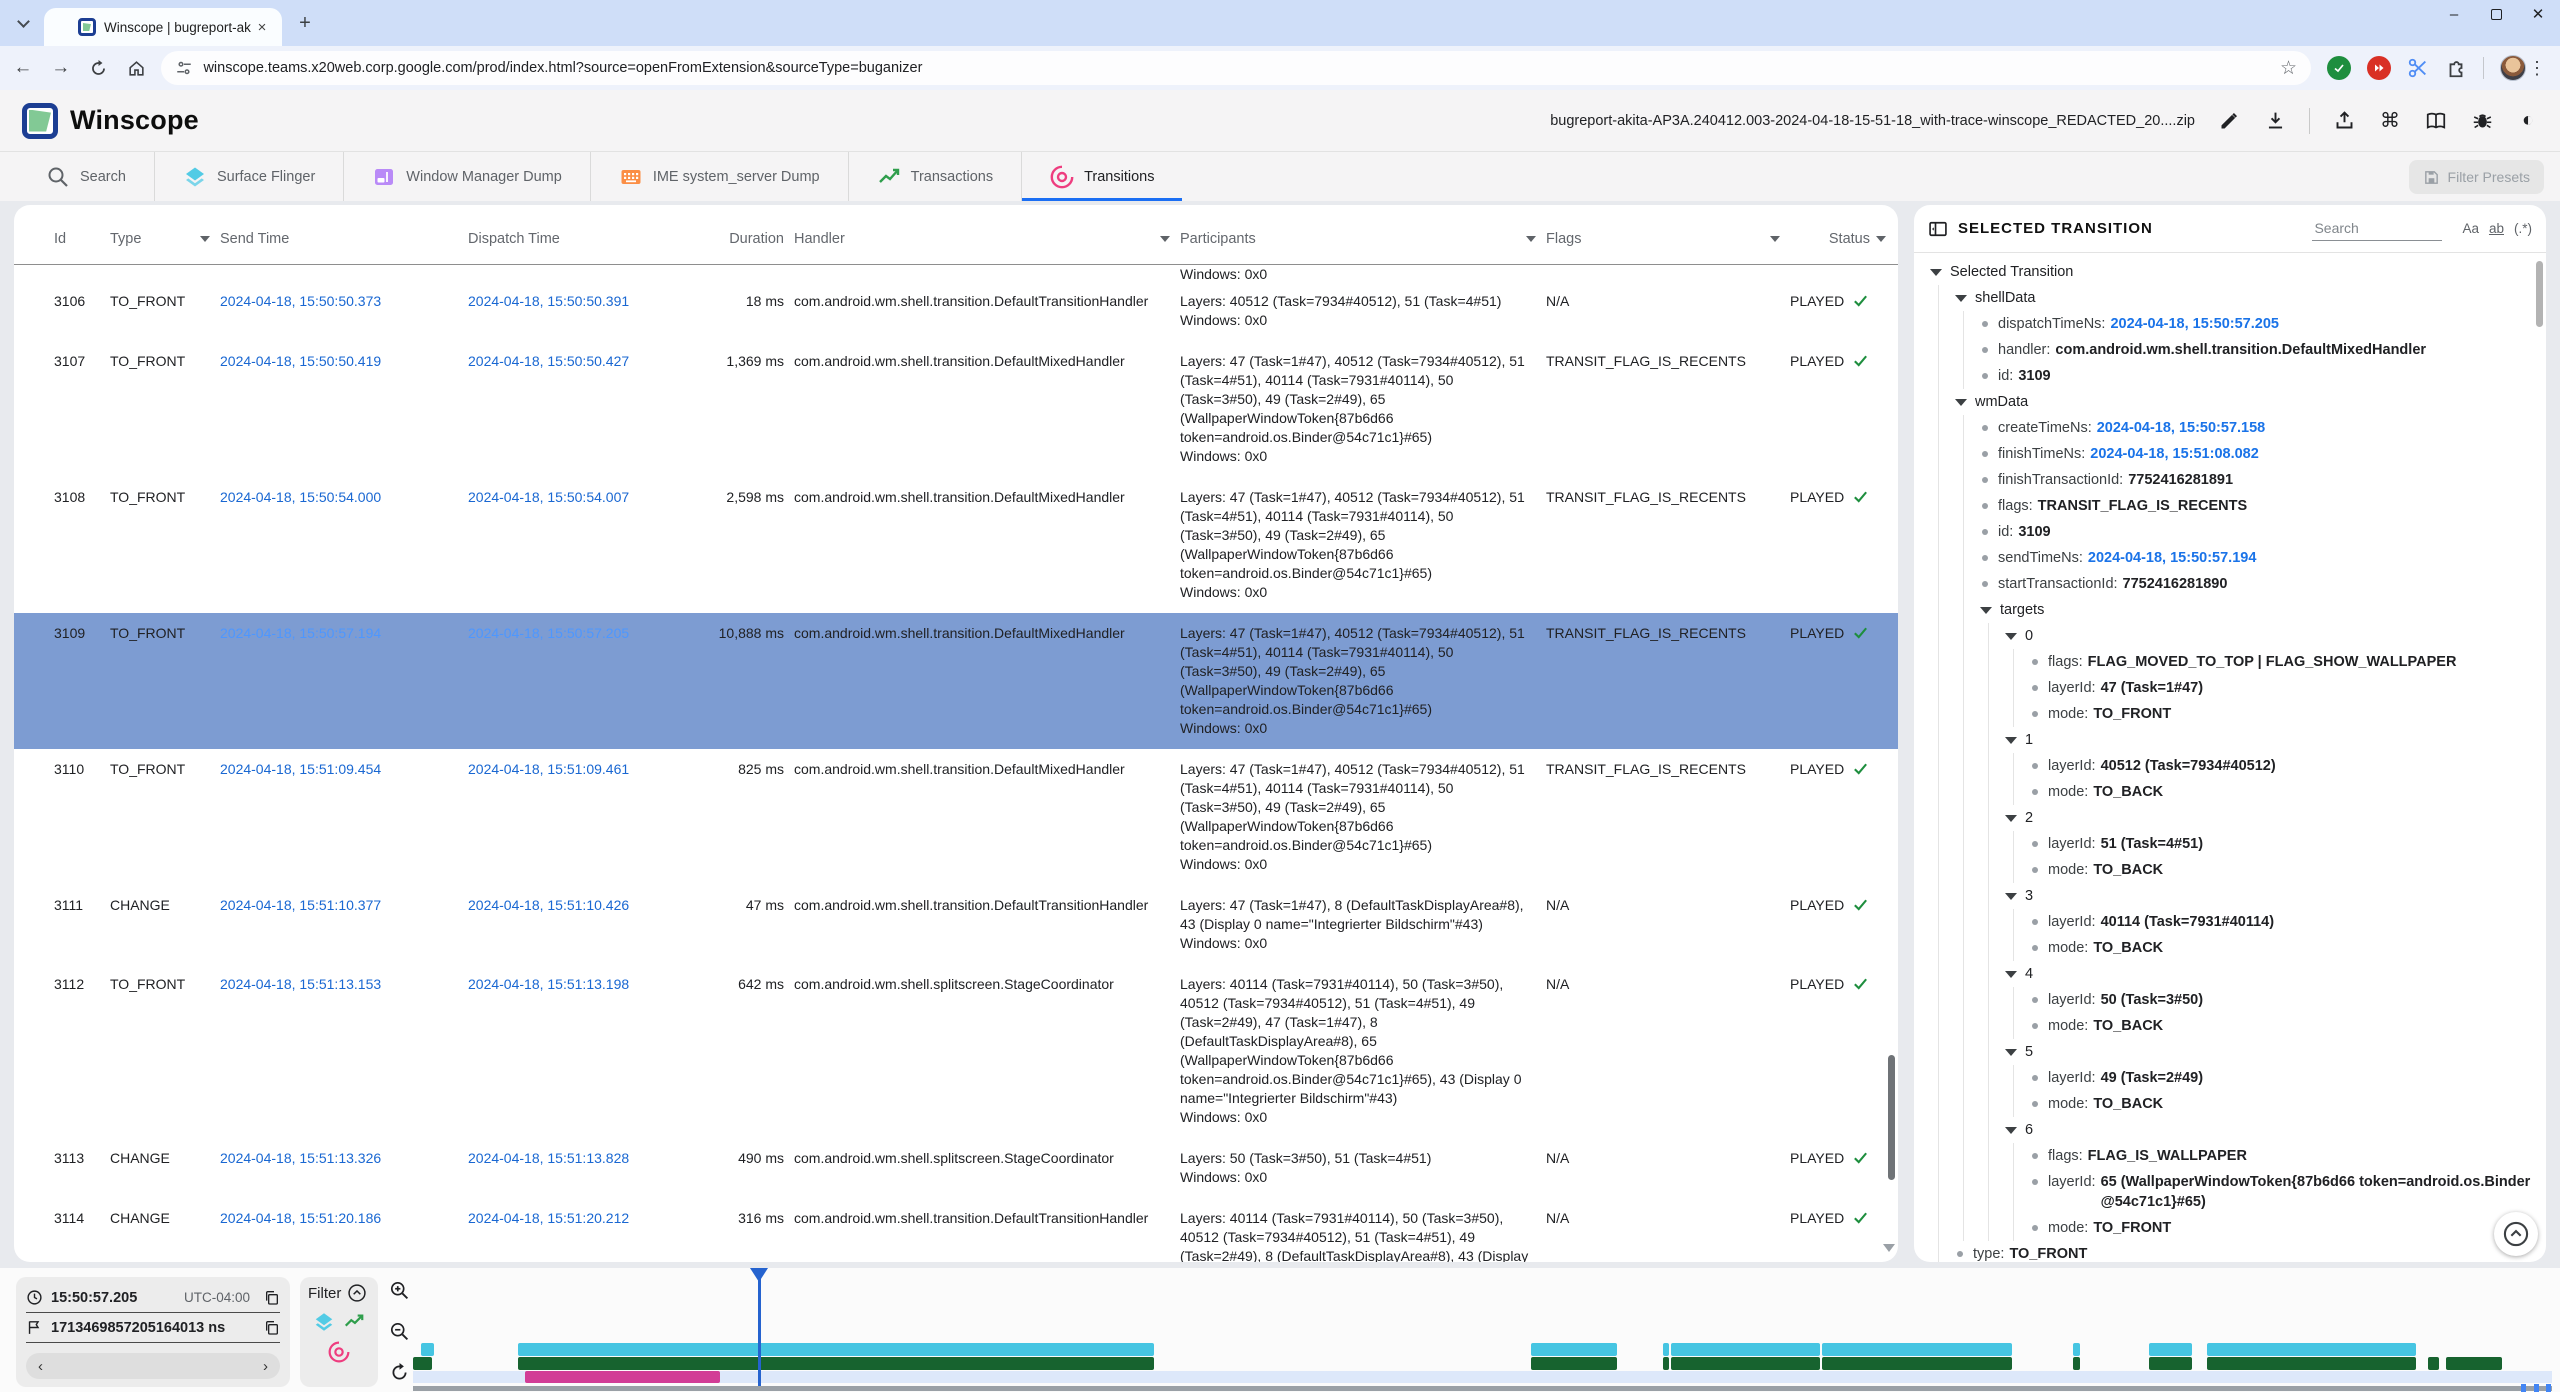 The image size is (2560, 1392). What do you see at coordinates (1482, 1330) in the screenshot?
I see `timeline-tracks` at bounding box center [1482, 1330].